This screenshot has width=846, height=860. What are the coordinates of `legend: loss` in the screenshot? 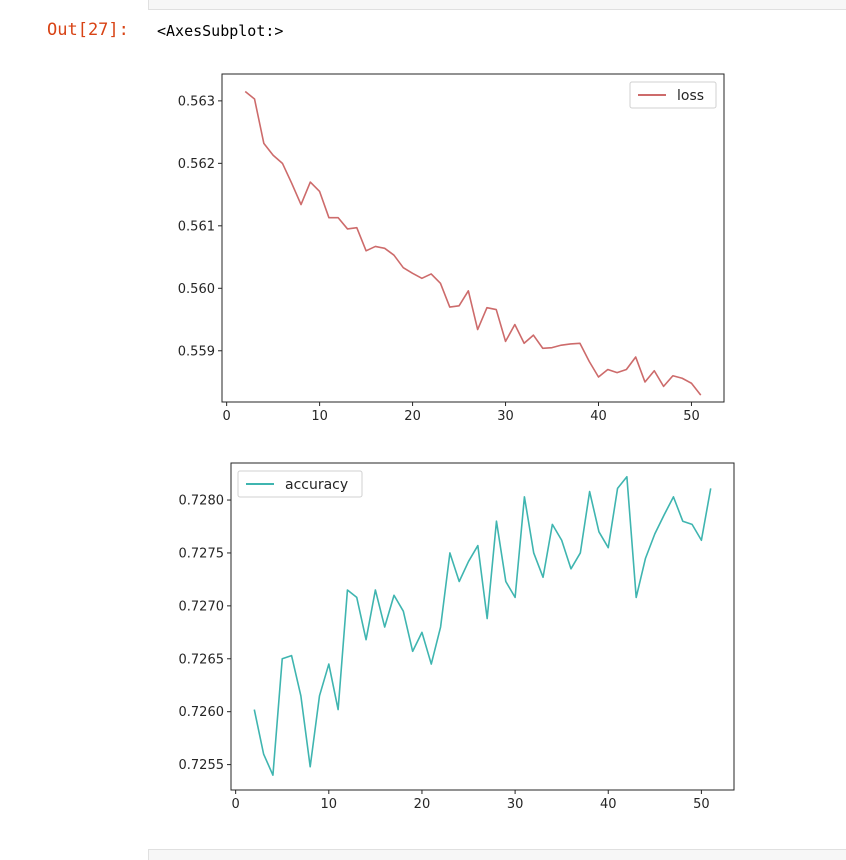 It's located at (673, 95).